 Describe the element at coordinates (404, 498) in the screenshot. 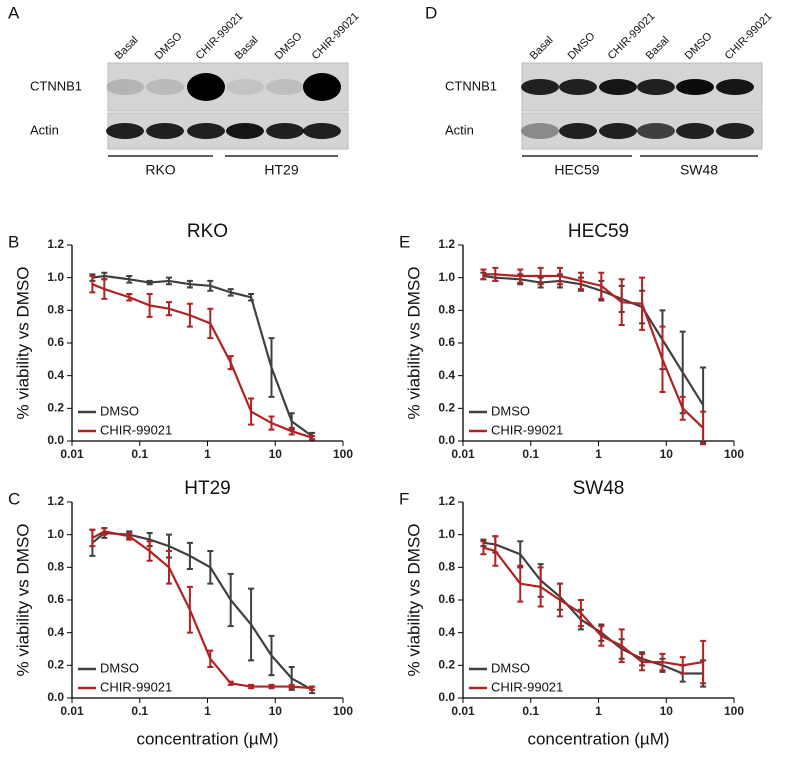

I see `panel-letter: F` at that location.